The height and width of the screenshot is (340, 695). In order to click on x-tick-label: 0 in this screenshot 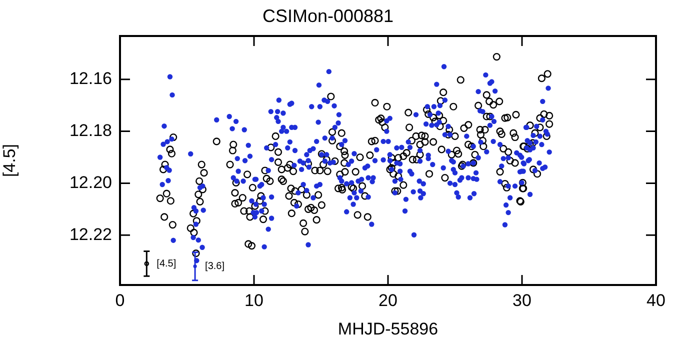, I will do `click(120, 300)`.